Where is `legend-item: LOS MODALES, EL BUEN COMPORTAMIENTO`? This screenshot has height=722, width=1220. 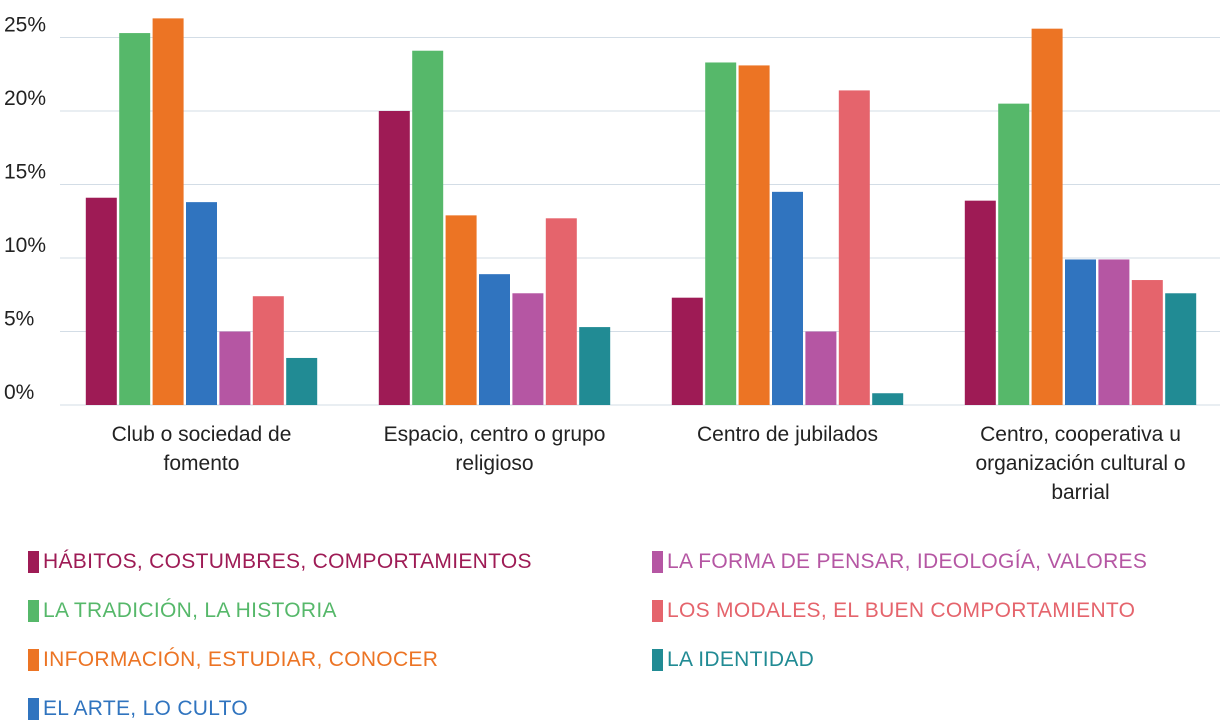 legend-item: LOS MODALES, EL BUEN COMPORTAMIENTO is located at coordinates (893, 611).